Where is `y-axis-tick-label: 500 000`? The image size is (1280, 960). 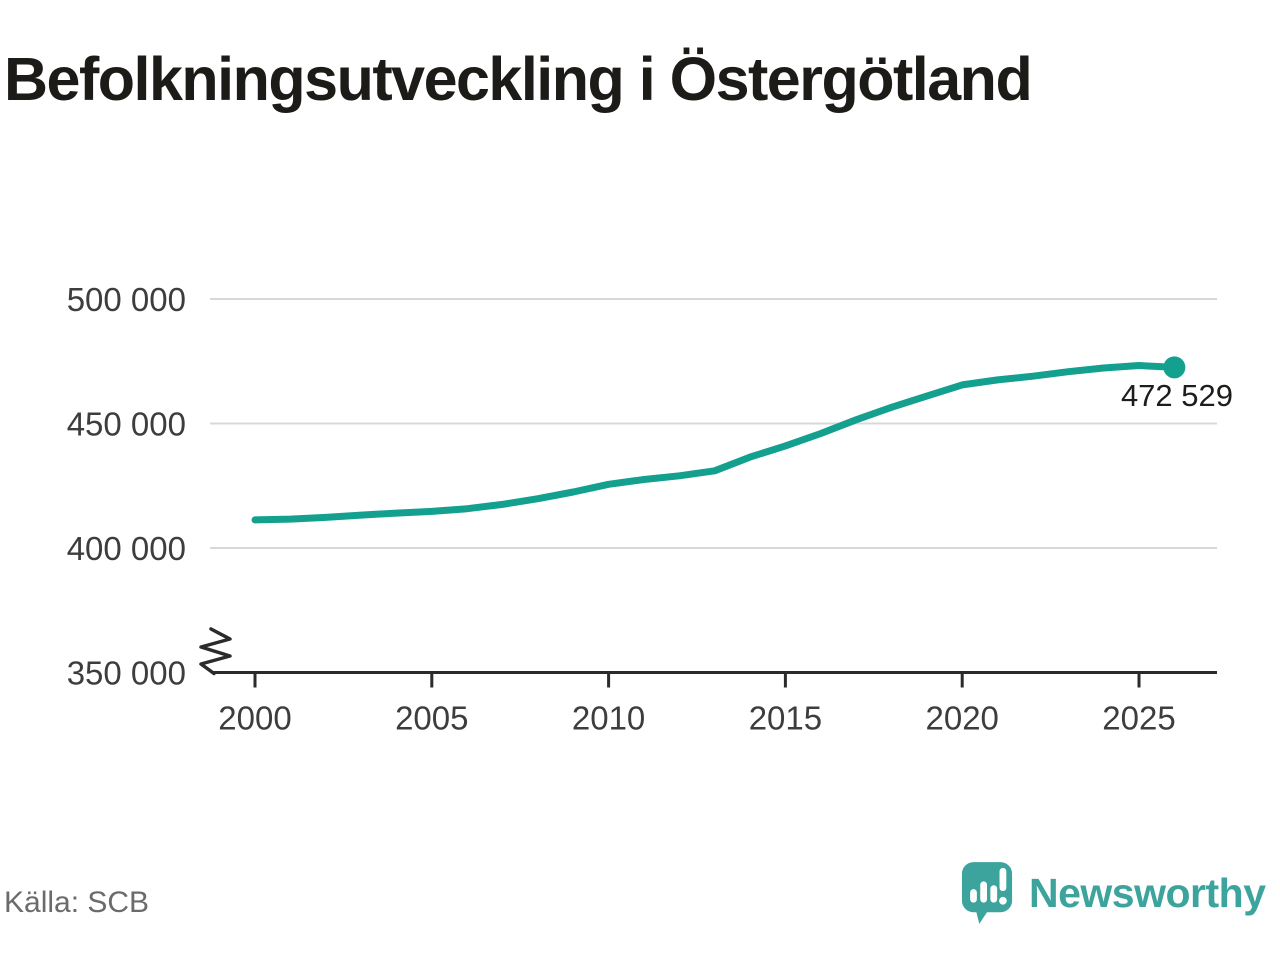
y-axis-tick-label: 500 000 is located at coordinates (126, 299).